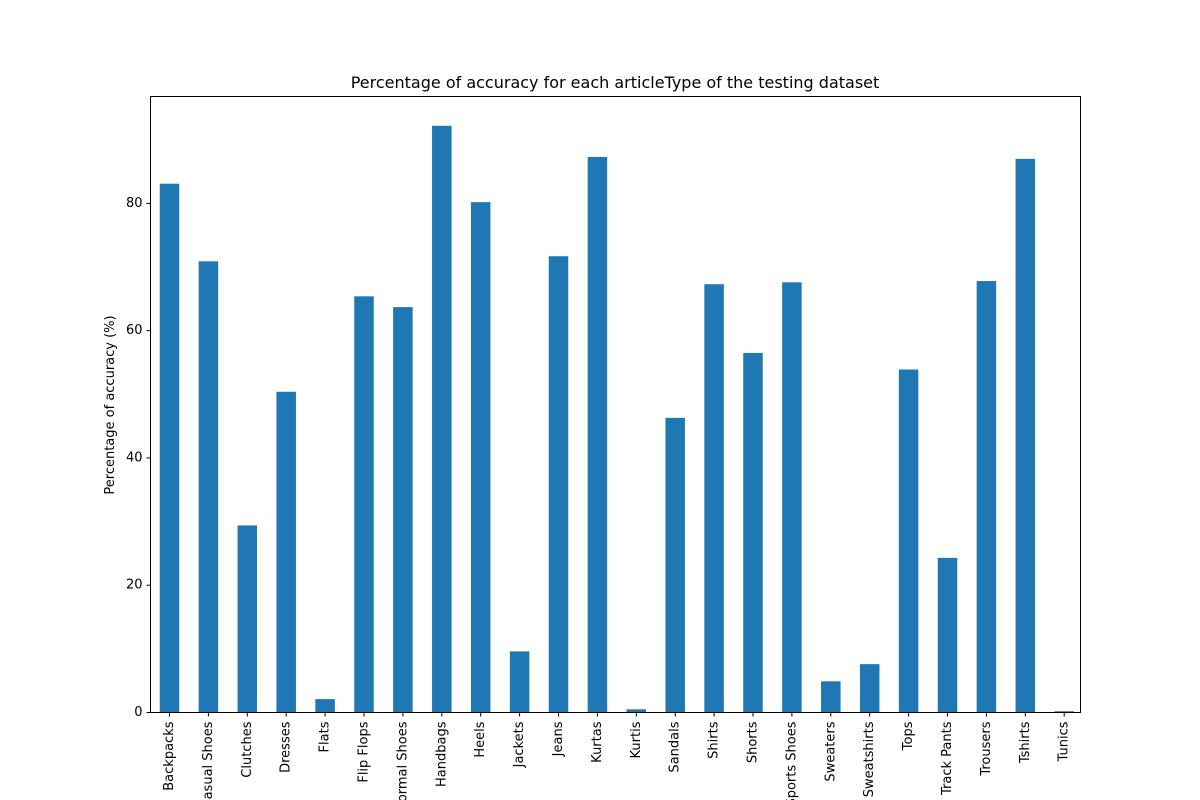 The image size is (1200, 800). What do you see at coordinates (286, 747) in the screenshot?
I see `x-tick-label: Dresses` at bounding box center [286, 747].